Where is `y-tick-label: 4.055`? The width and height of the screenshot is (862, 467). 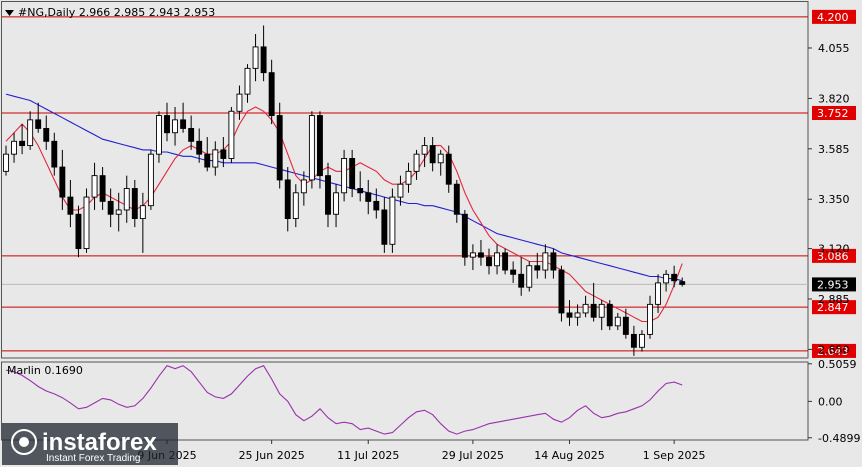
y-tick-label: 4.055 is located at coordinates (834, 48).